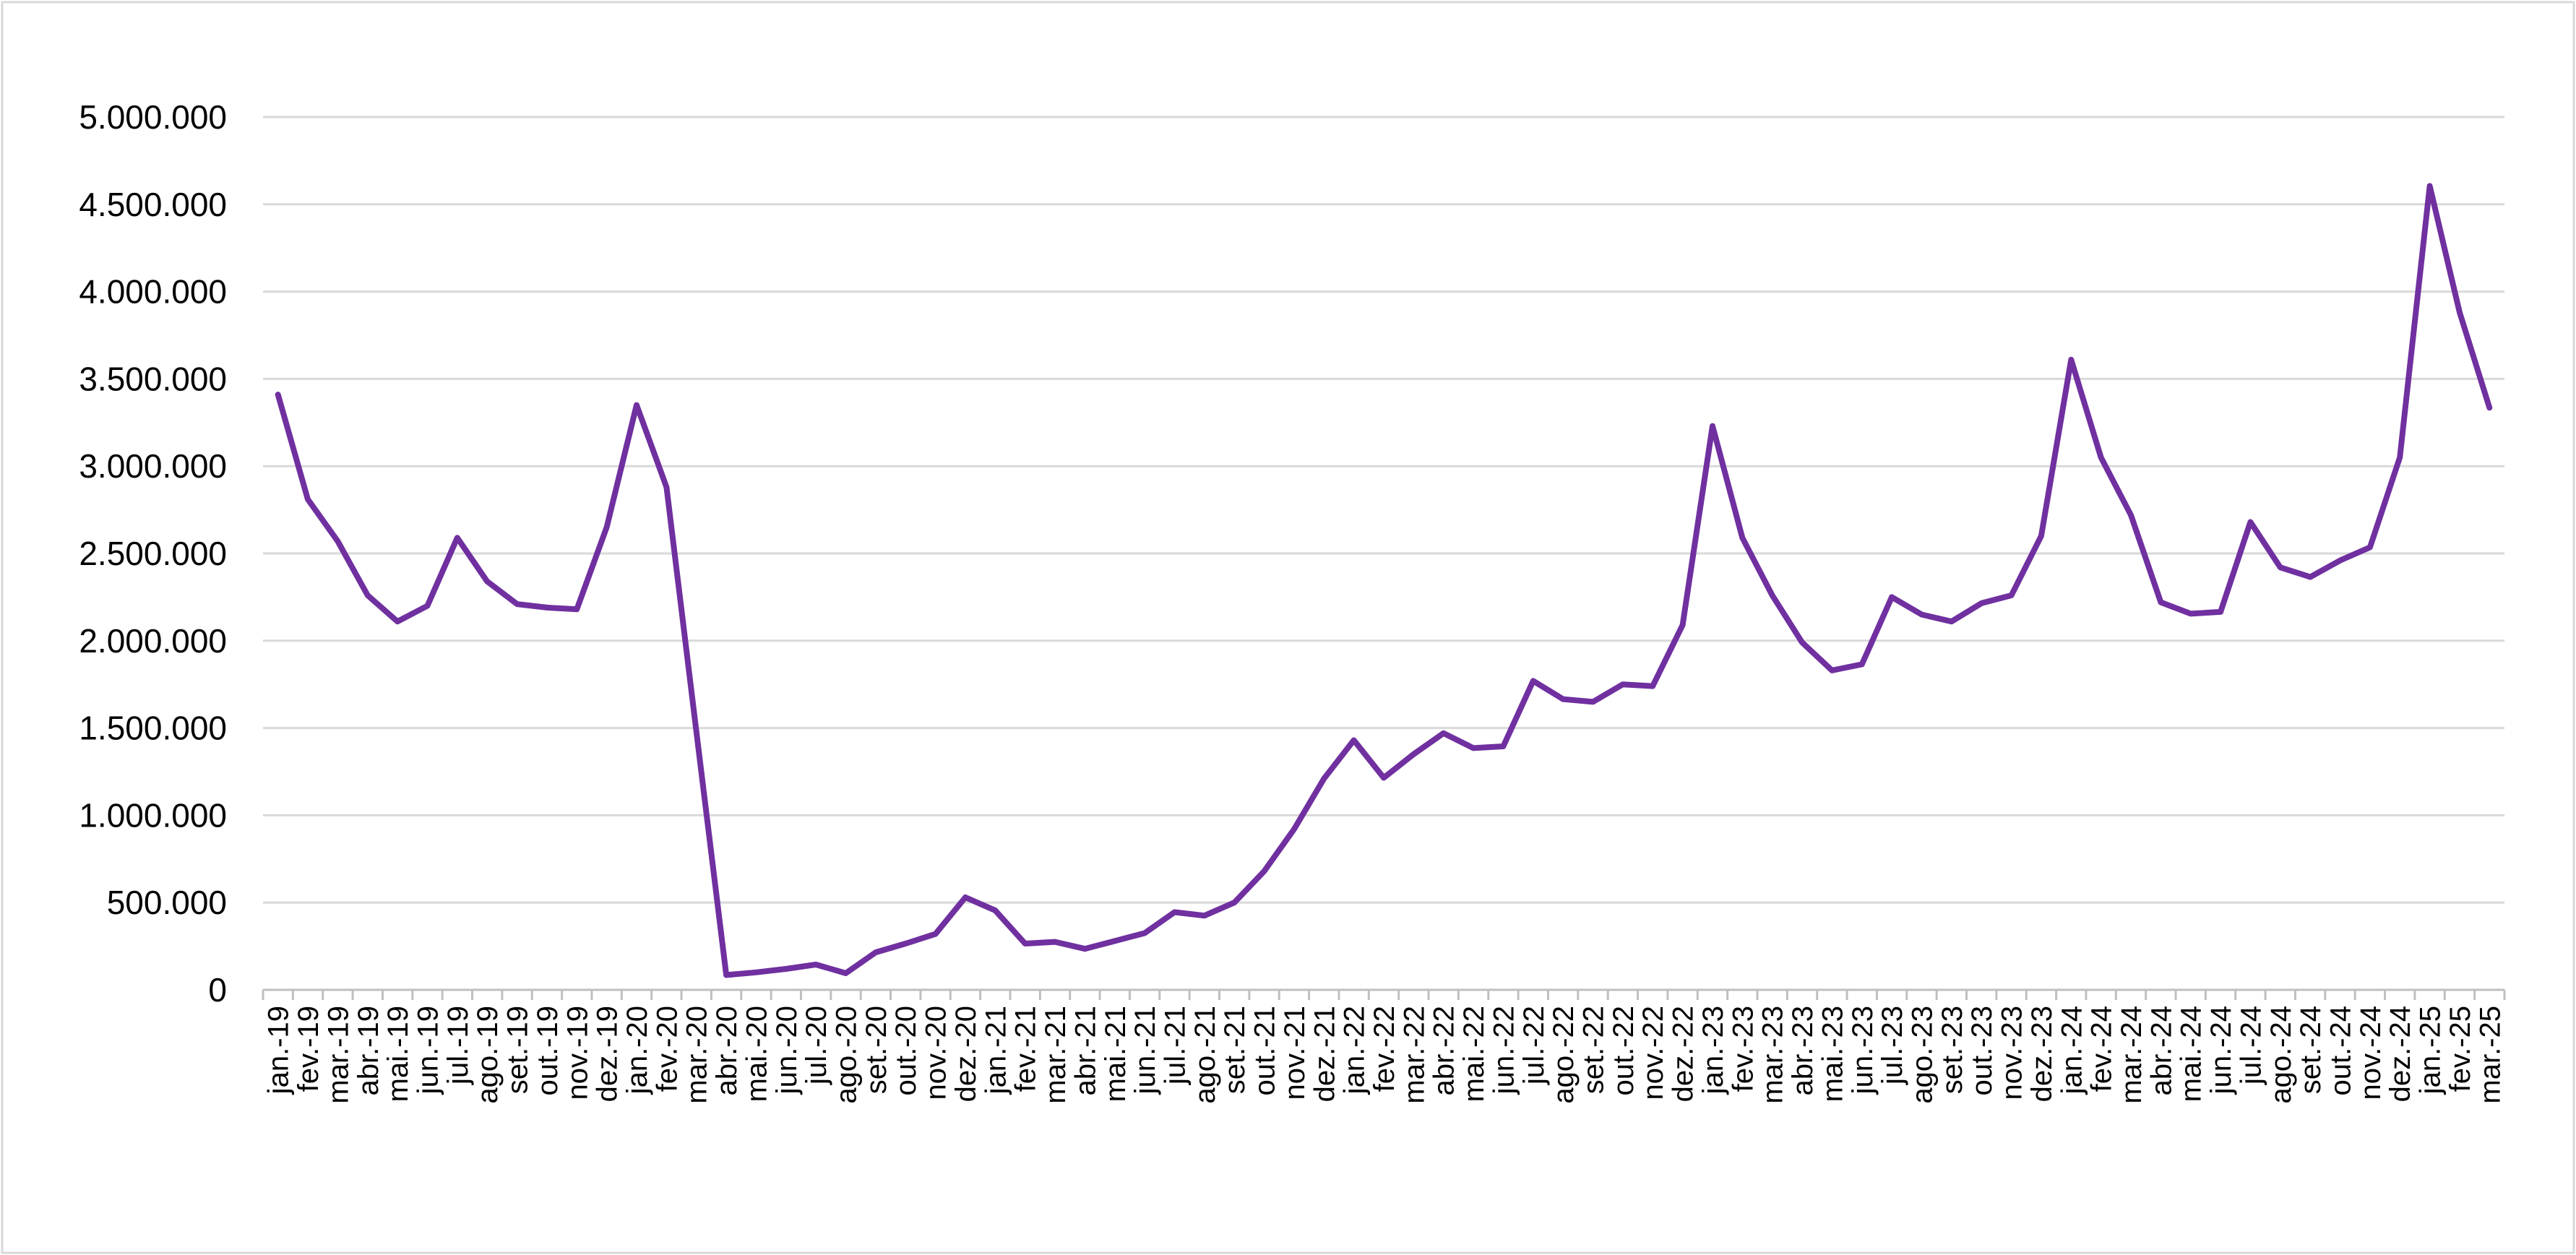 The image size is (2576, 1255). Describe the element at coordinates (2311, 1050) in the screenshot. I see `x-tick-label: set.-24` at that location.